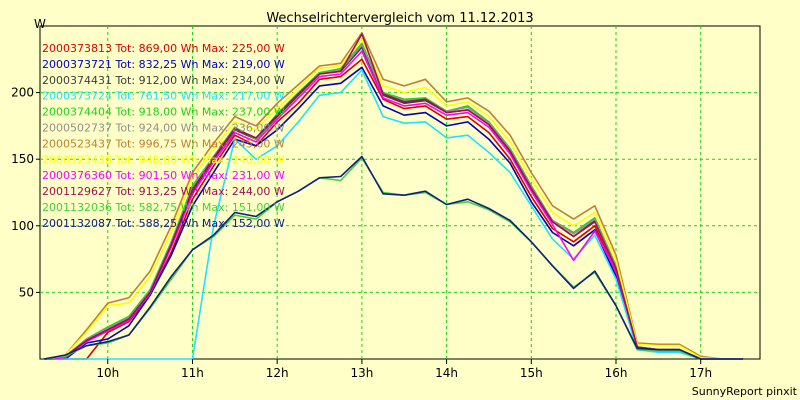 The image size is (800, 400). Describe the element at coordinates (163, 191) in the screenshot. I see `legend-entry-10: 2001129627 Tot: 913,25 Wh Max: 244,00 W` at that location.